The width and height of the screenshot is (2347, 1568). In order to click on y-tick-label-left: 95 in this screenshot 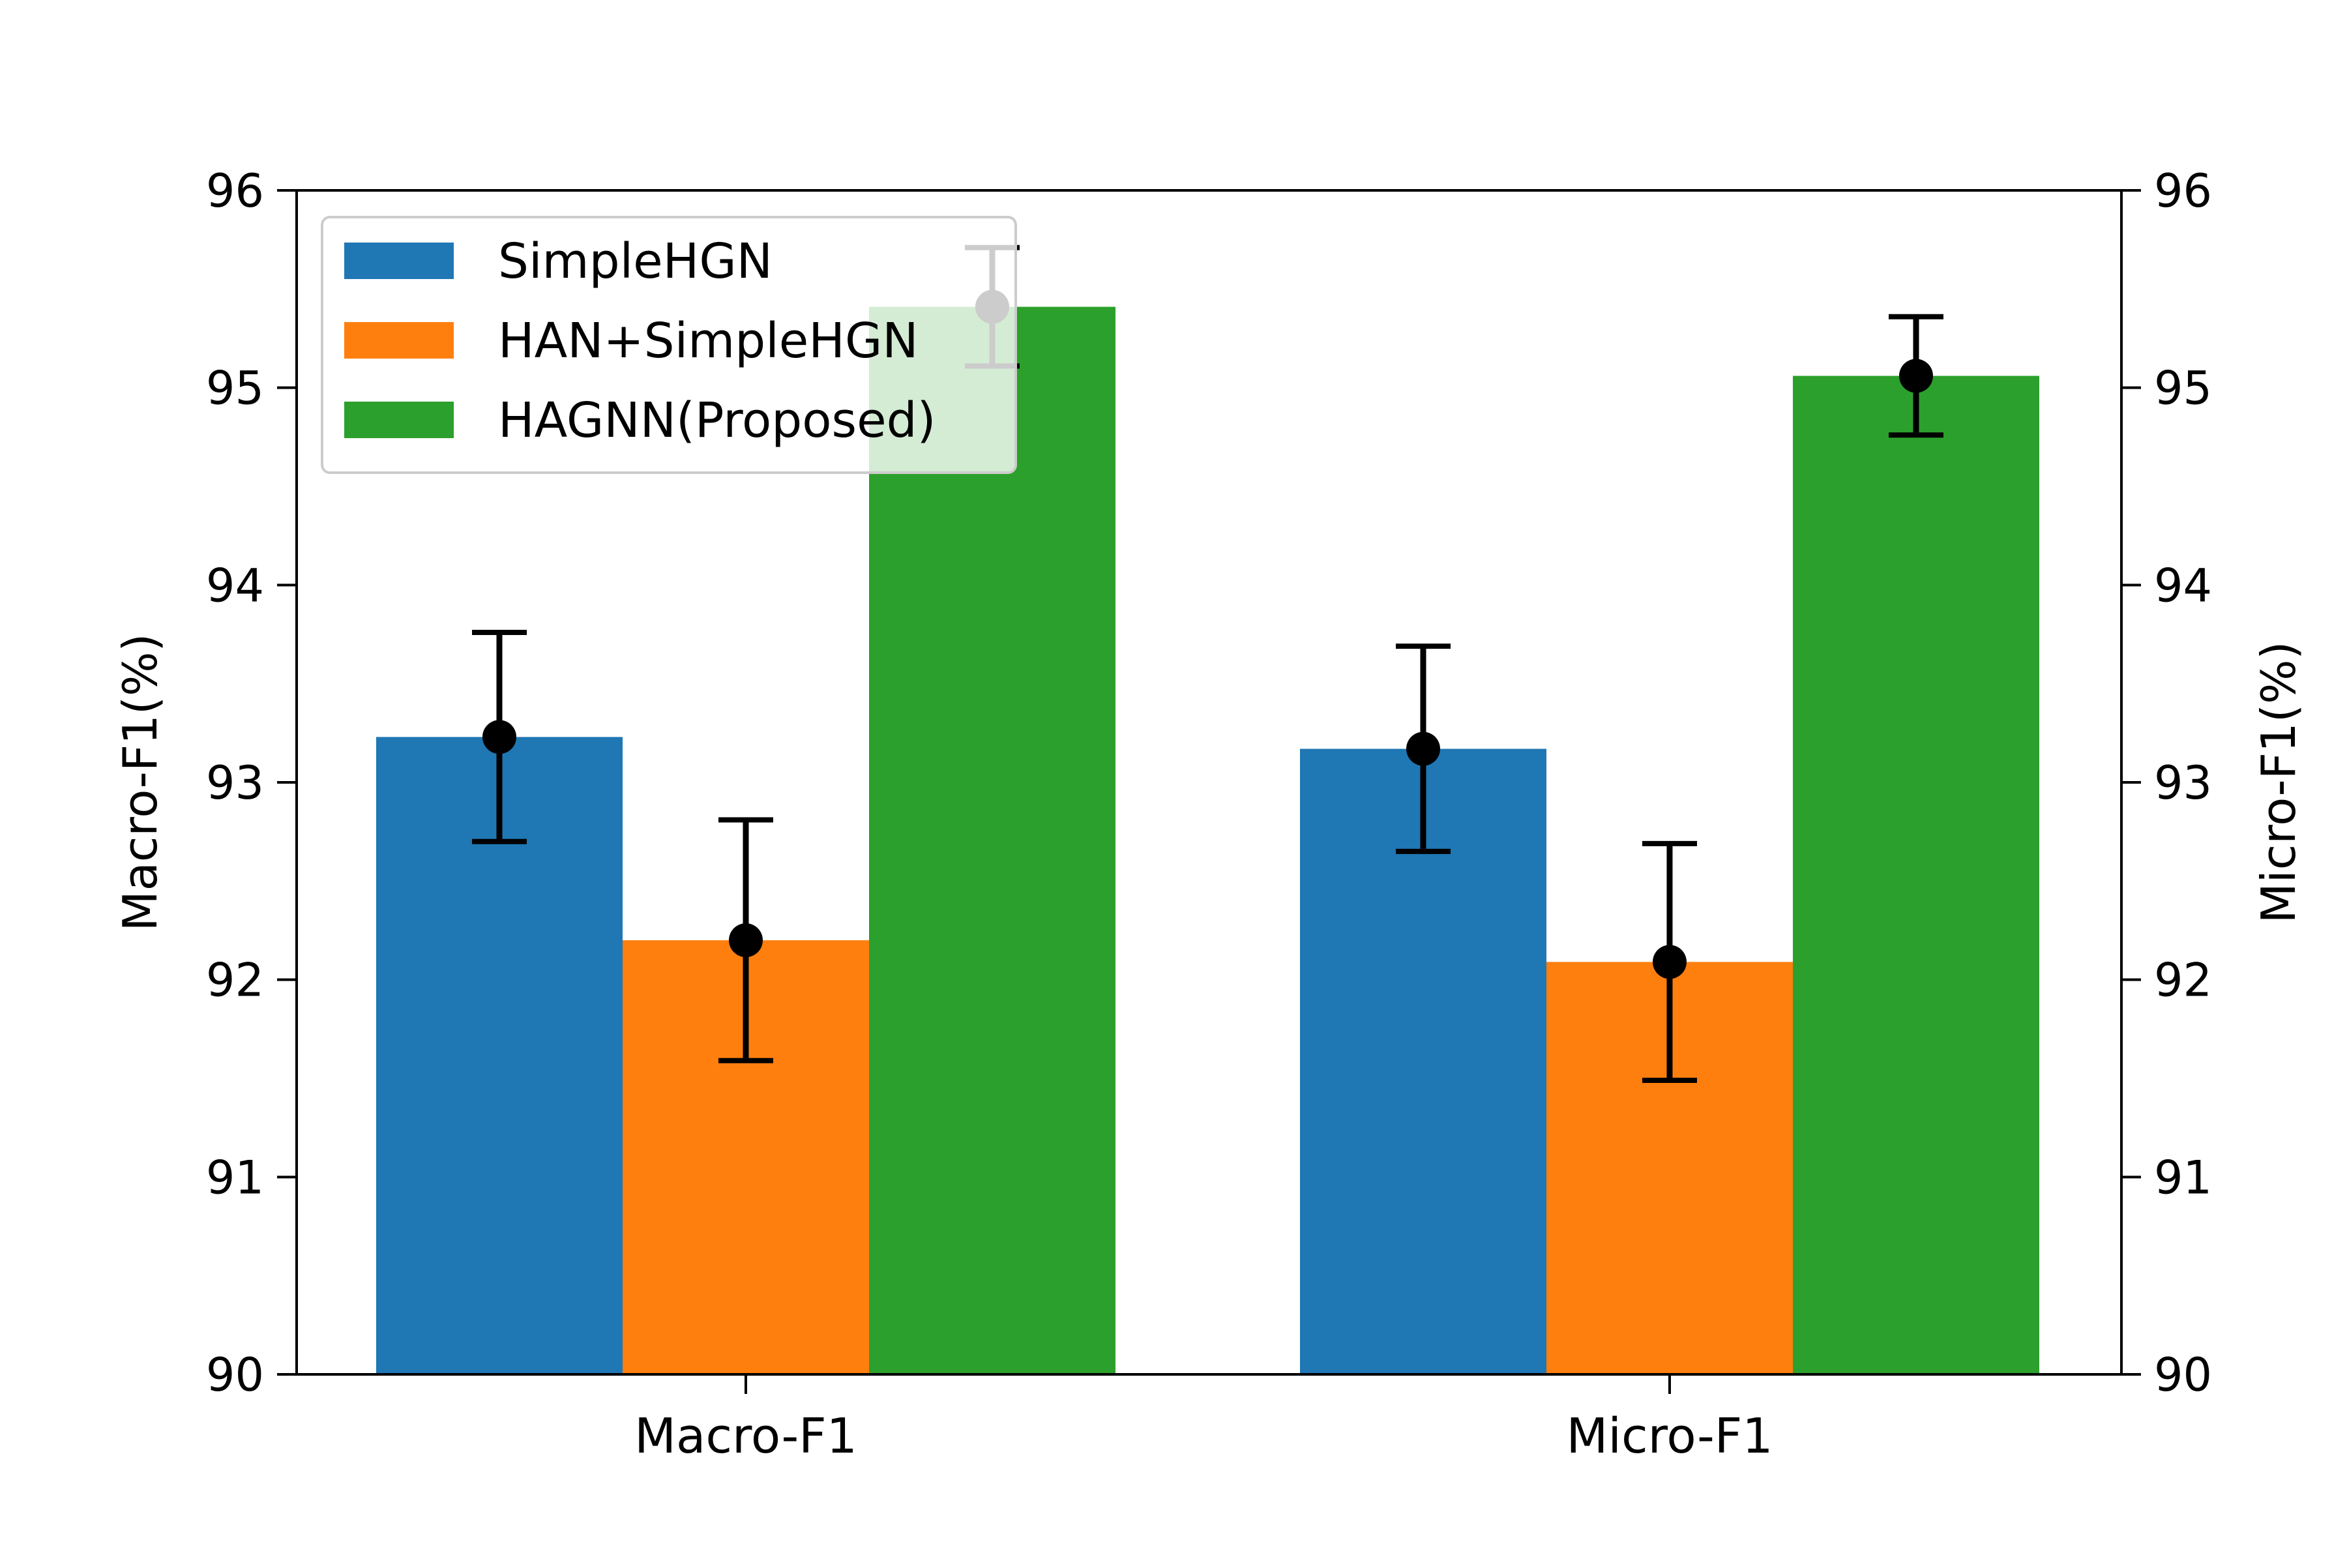, I will do `click(235, 389)`.